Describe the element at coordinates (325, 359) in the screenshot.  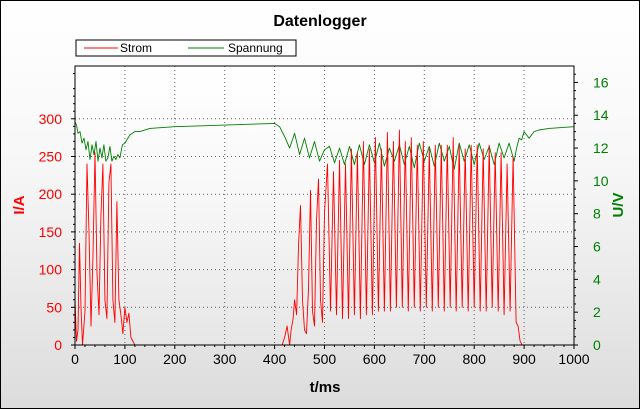
I see `x-tick-label: 500` at that location.